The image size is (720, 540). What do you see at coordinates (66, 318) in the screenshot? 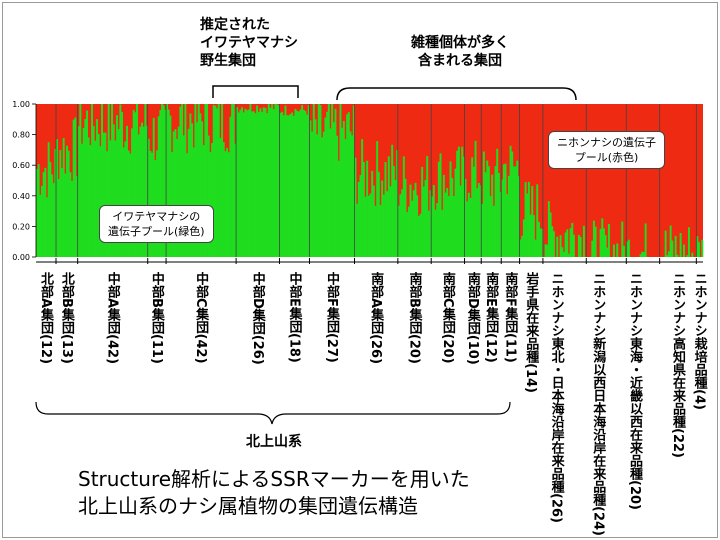
I see `group-label: 北部B集団(13)` at bounding box center [66, 318].